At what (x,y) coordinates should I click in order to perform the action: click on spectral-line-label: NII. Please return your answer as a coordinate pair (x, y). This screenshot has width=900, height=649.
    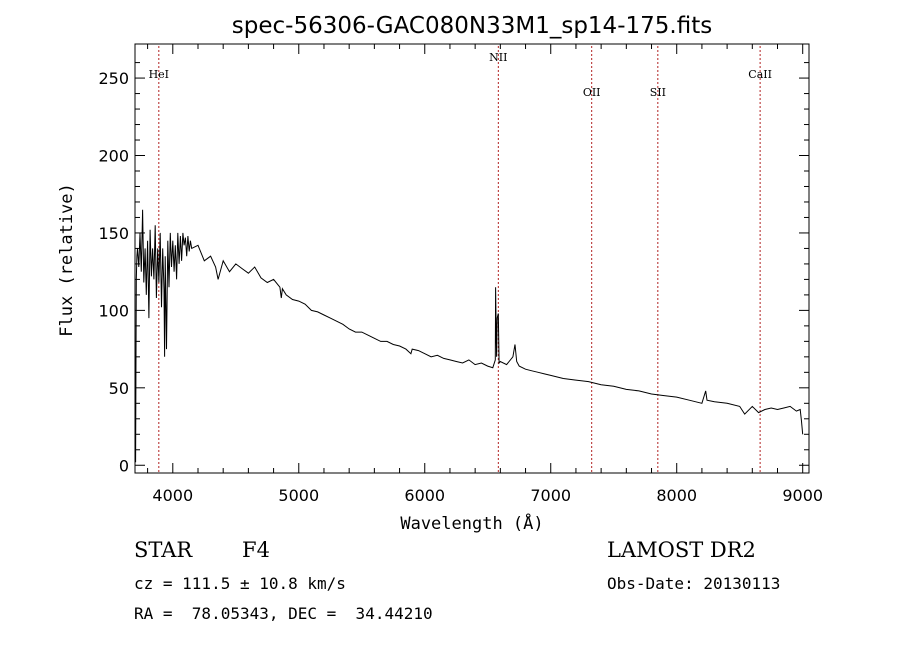
    Looking at the image, I should click on (498, 57).